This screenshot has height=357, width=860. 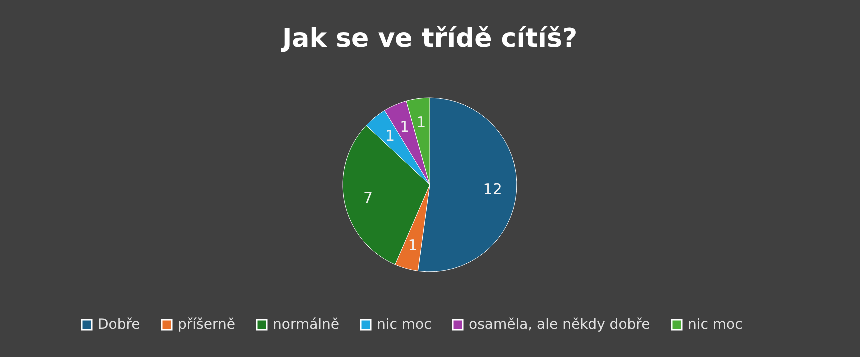 I want to click on legend-label: příšerně, so click(x=207, y=325).